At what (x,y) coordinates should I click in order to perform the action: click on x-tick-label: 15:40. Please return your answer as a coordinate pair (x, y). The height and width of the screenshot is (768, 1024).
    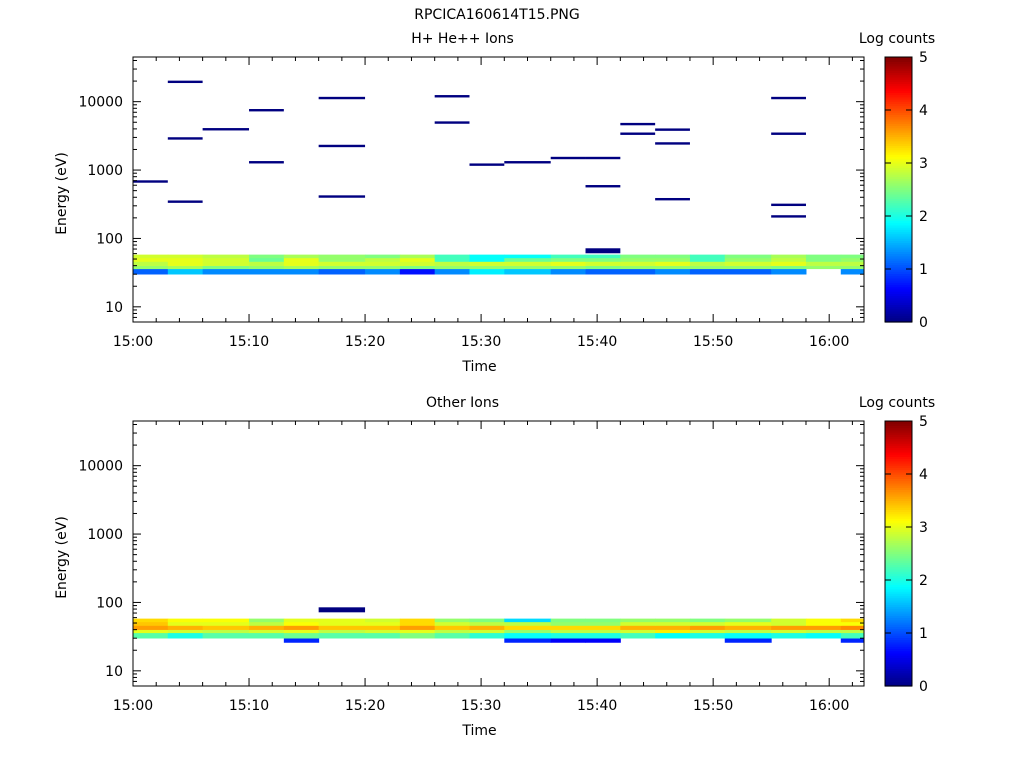
    Looking at the image, I should click on (597, 706).